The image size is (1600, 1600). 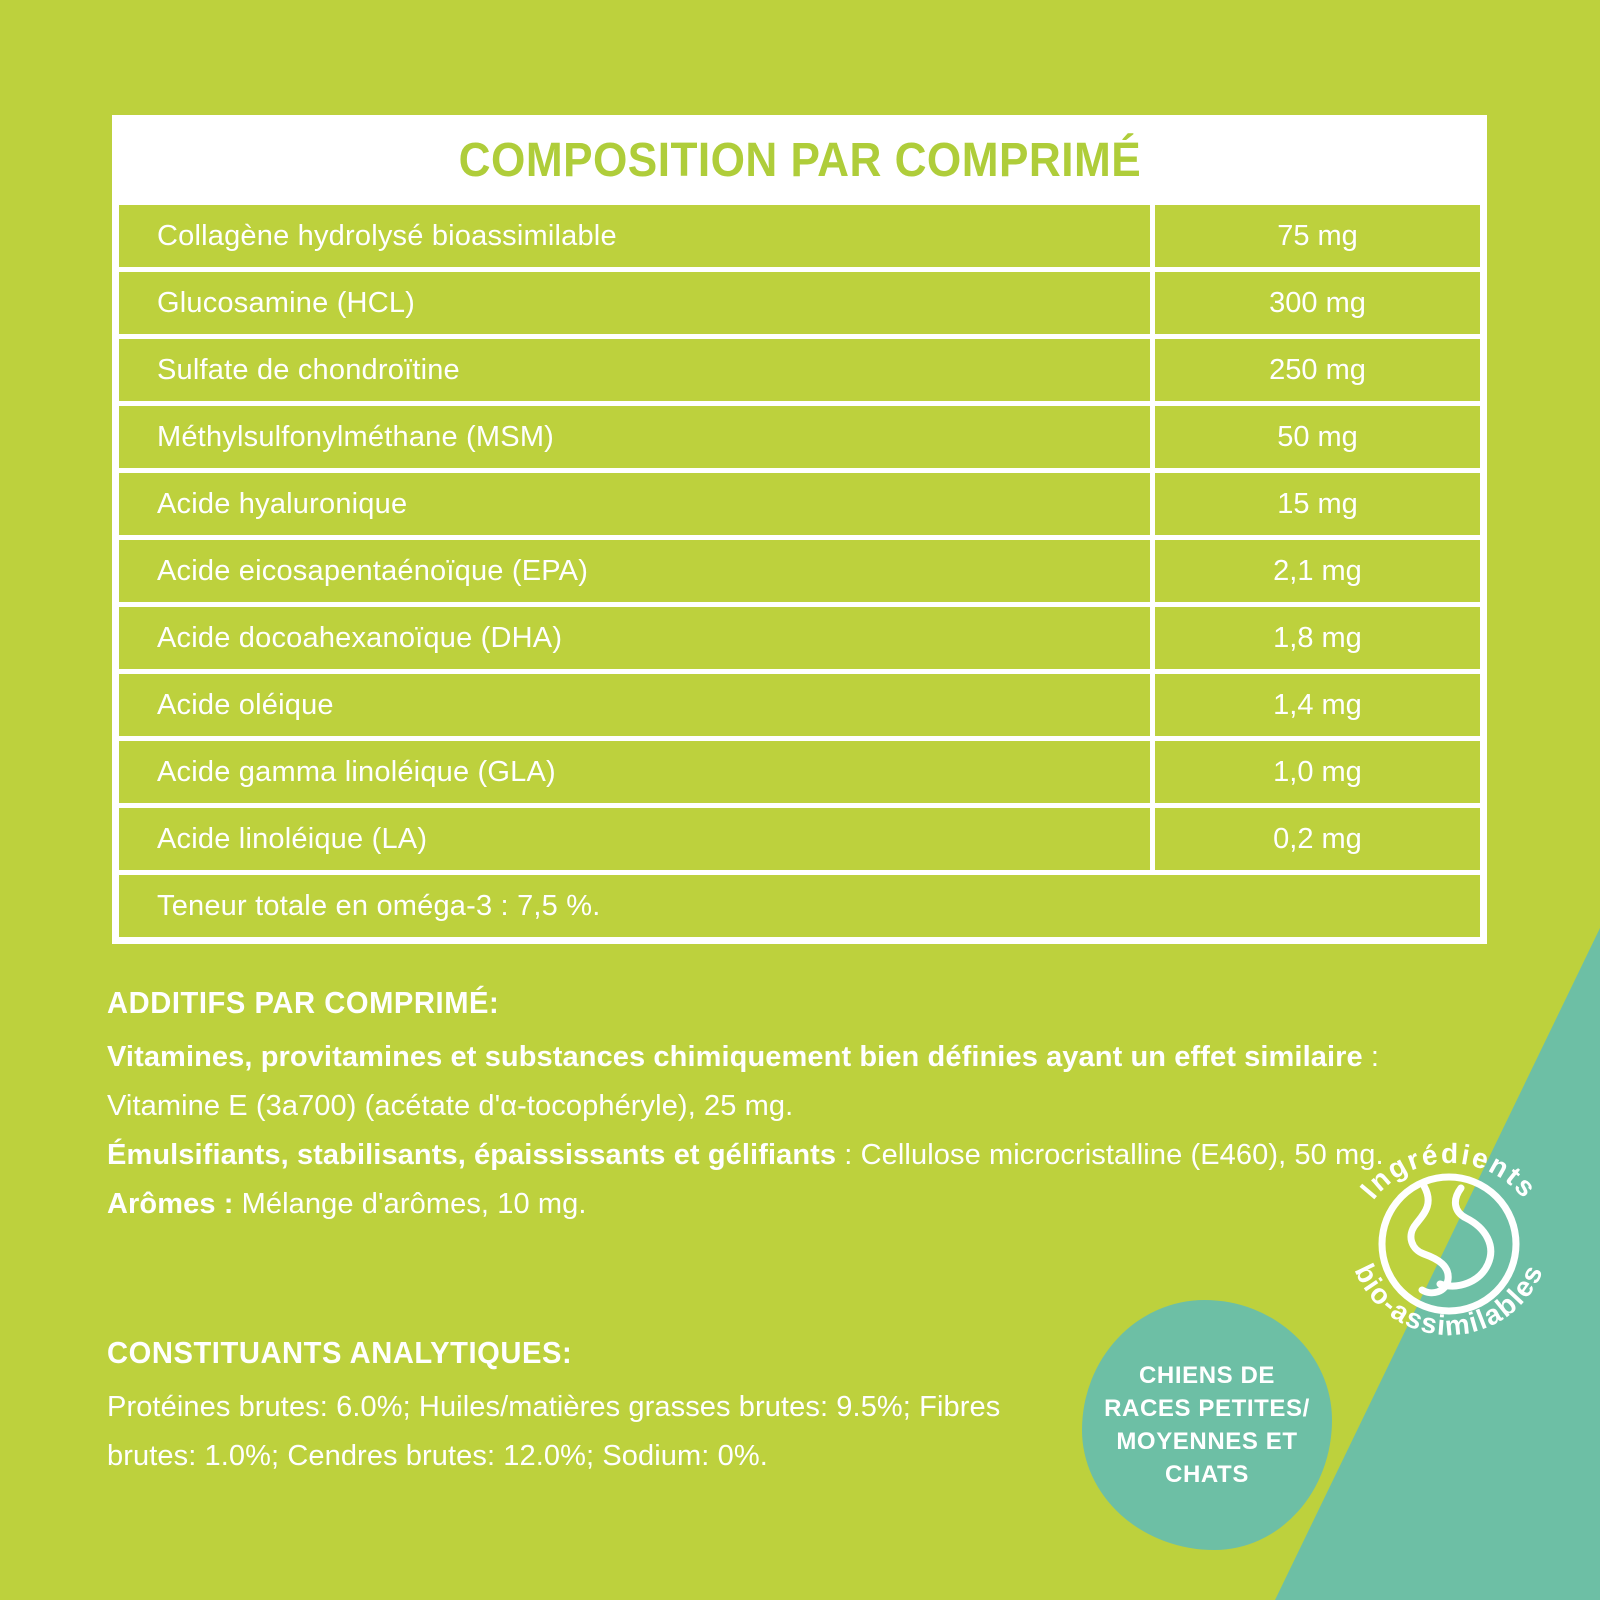 I want to click on table-row-total: Teneur totale en oméga-3 : 7,5 %., so click(x=799, y=906).